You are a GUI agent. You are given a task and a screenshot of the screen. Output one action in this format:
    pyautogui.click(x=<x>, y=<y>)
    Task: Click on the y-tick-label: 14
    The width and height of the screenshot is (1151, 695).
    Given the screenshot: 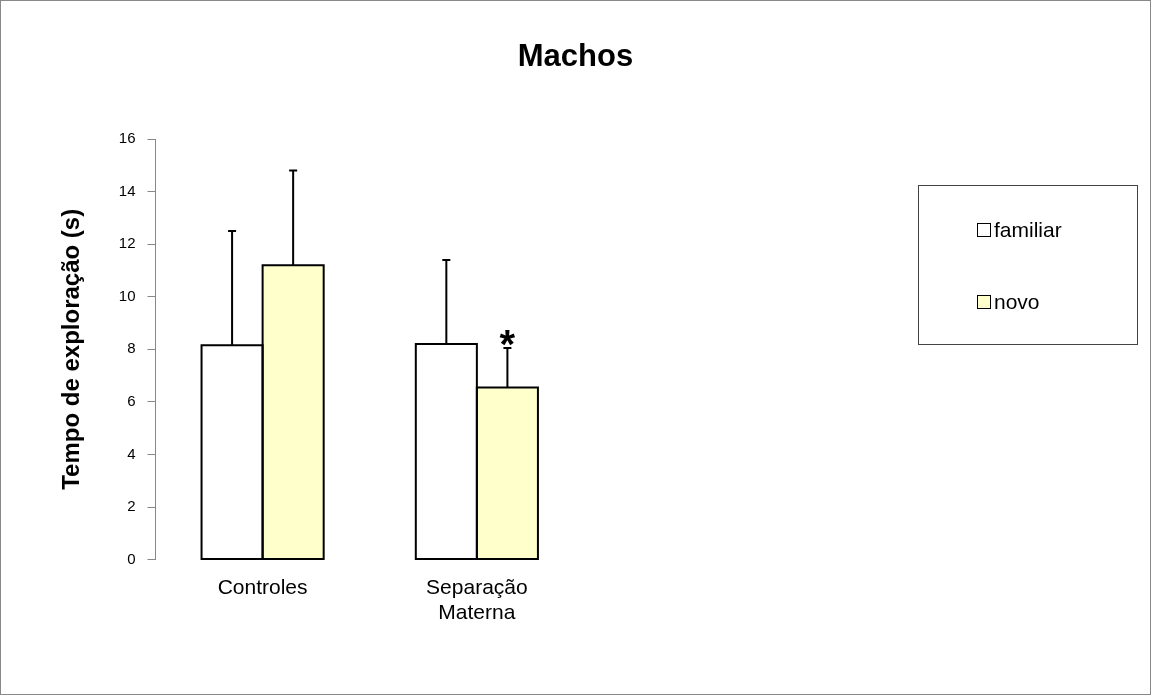 What is the action you would take?
    pyautogui.click(x=127, y=190)
    